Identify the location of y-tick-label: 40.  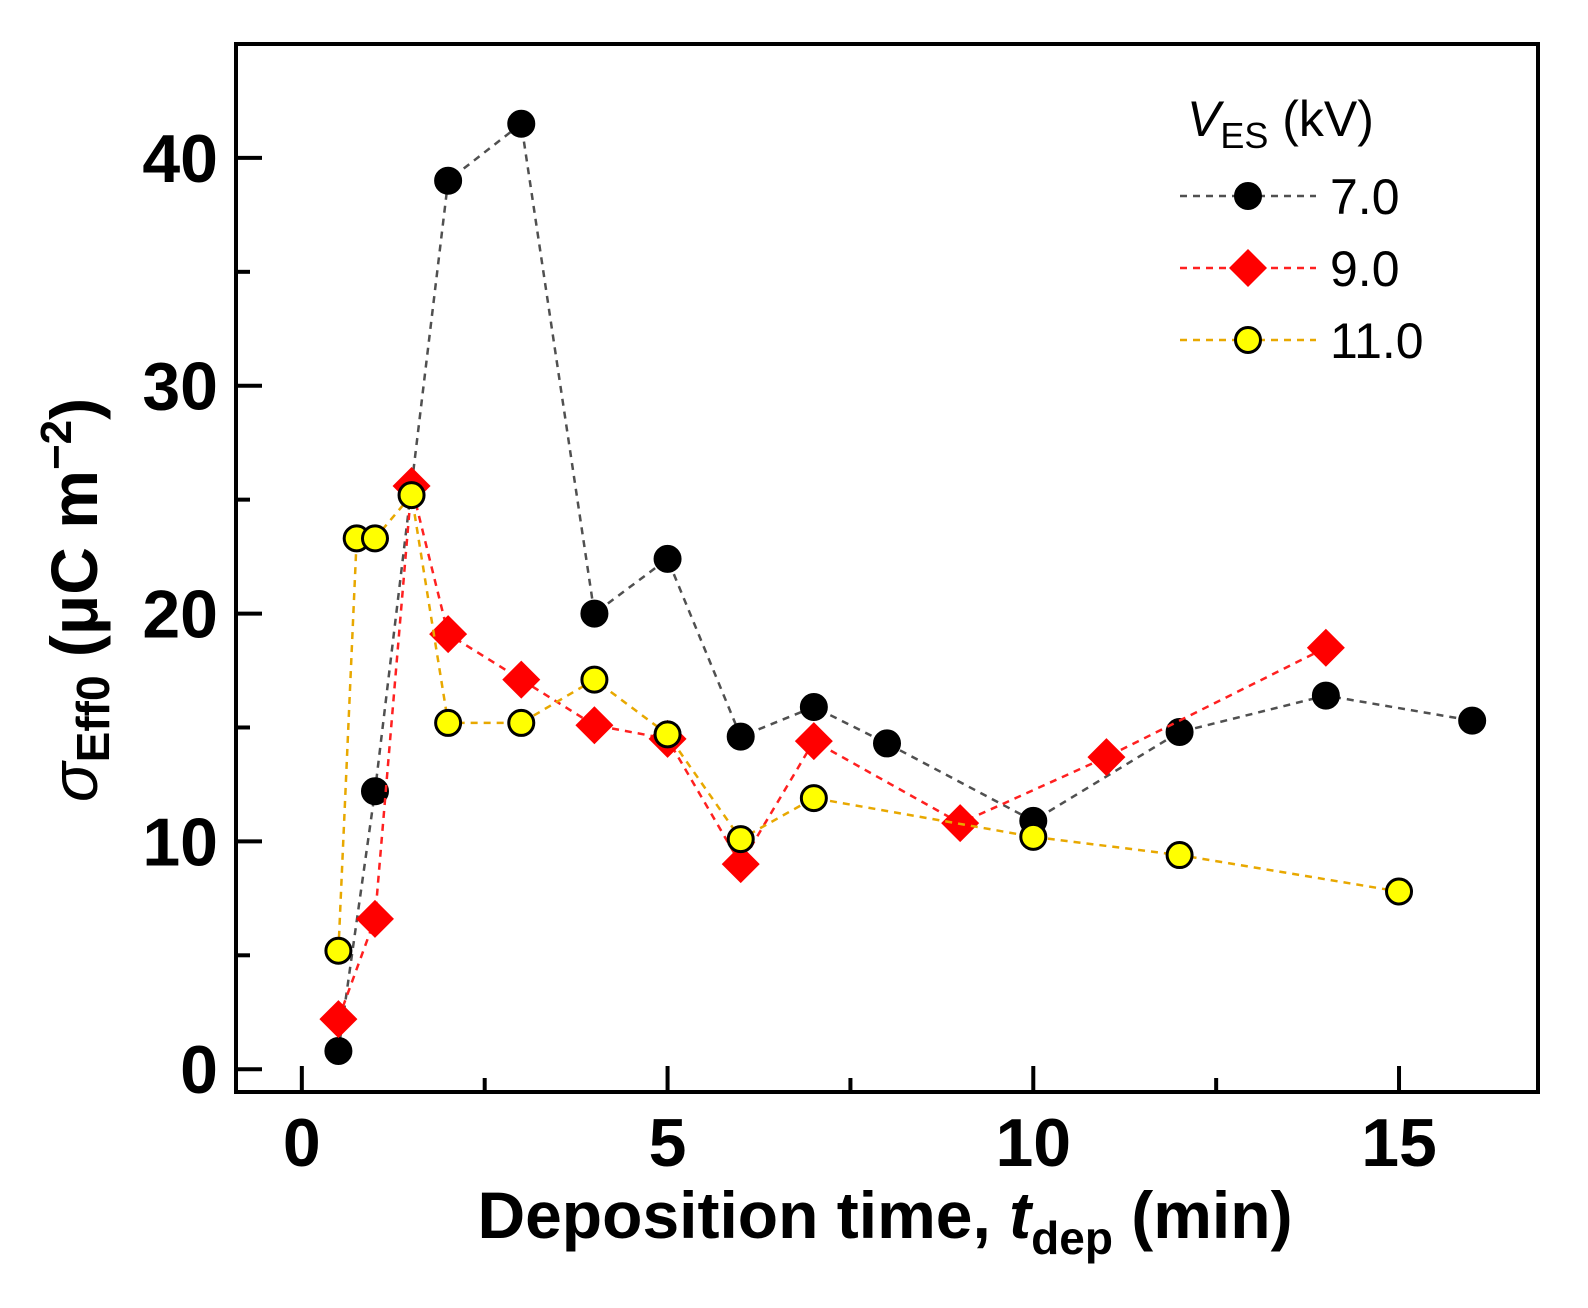
(180, 159).